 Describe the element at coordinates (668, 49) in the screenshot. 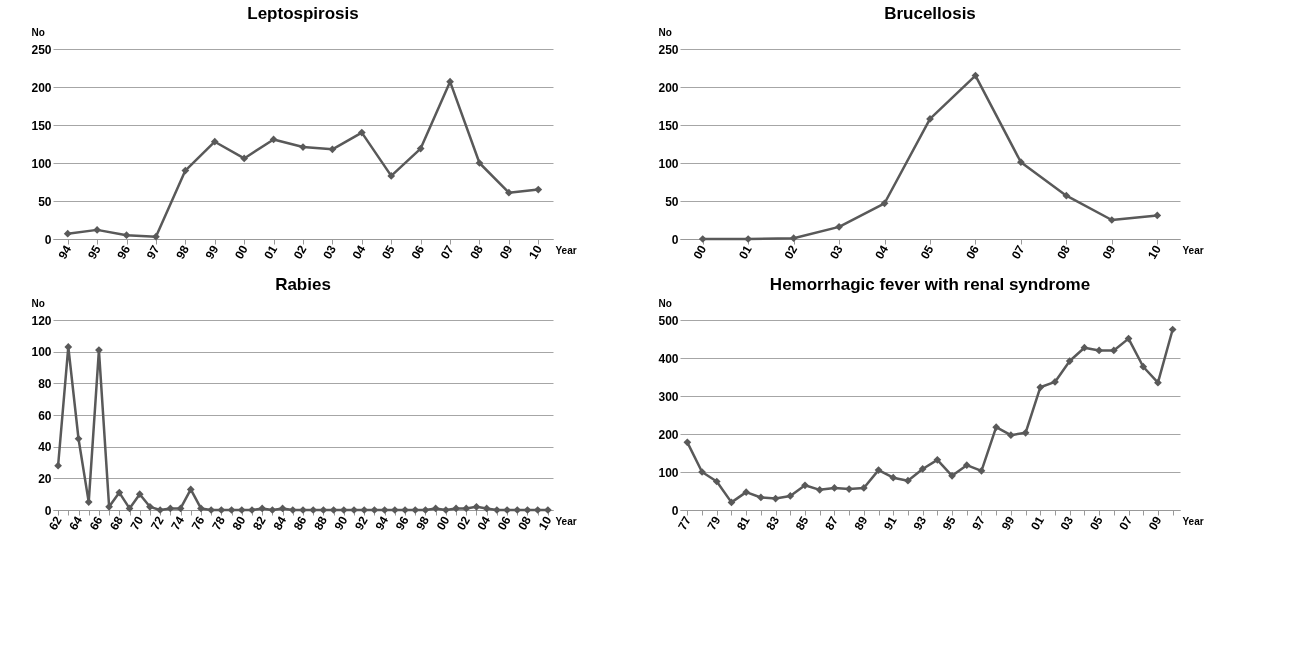

I see `y-tick-label: 250` at that location.